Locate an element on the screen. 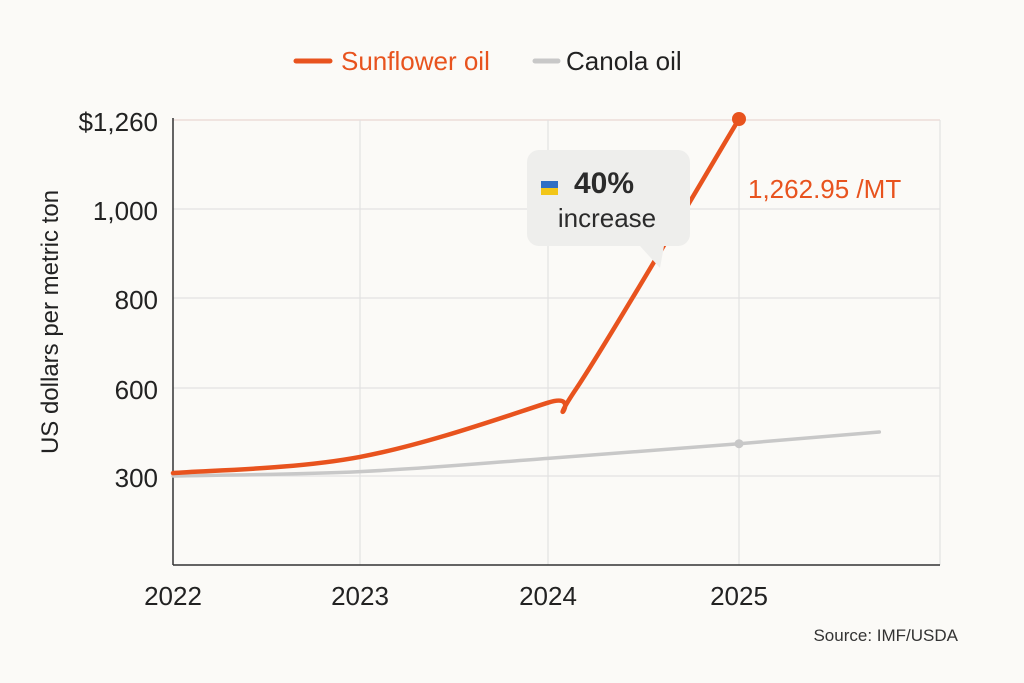  increase-callout: 40% increase is located at coordinates (608, 209).